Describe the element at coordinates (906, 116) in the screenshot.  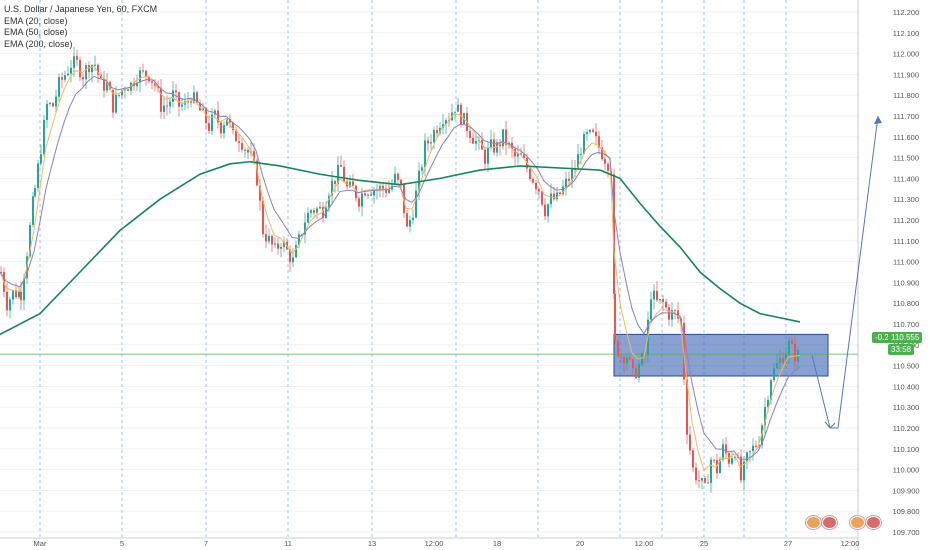
I see `y-tick-label: 111.700` at that location.